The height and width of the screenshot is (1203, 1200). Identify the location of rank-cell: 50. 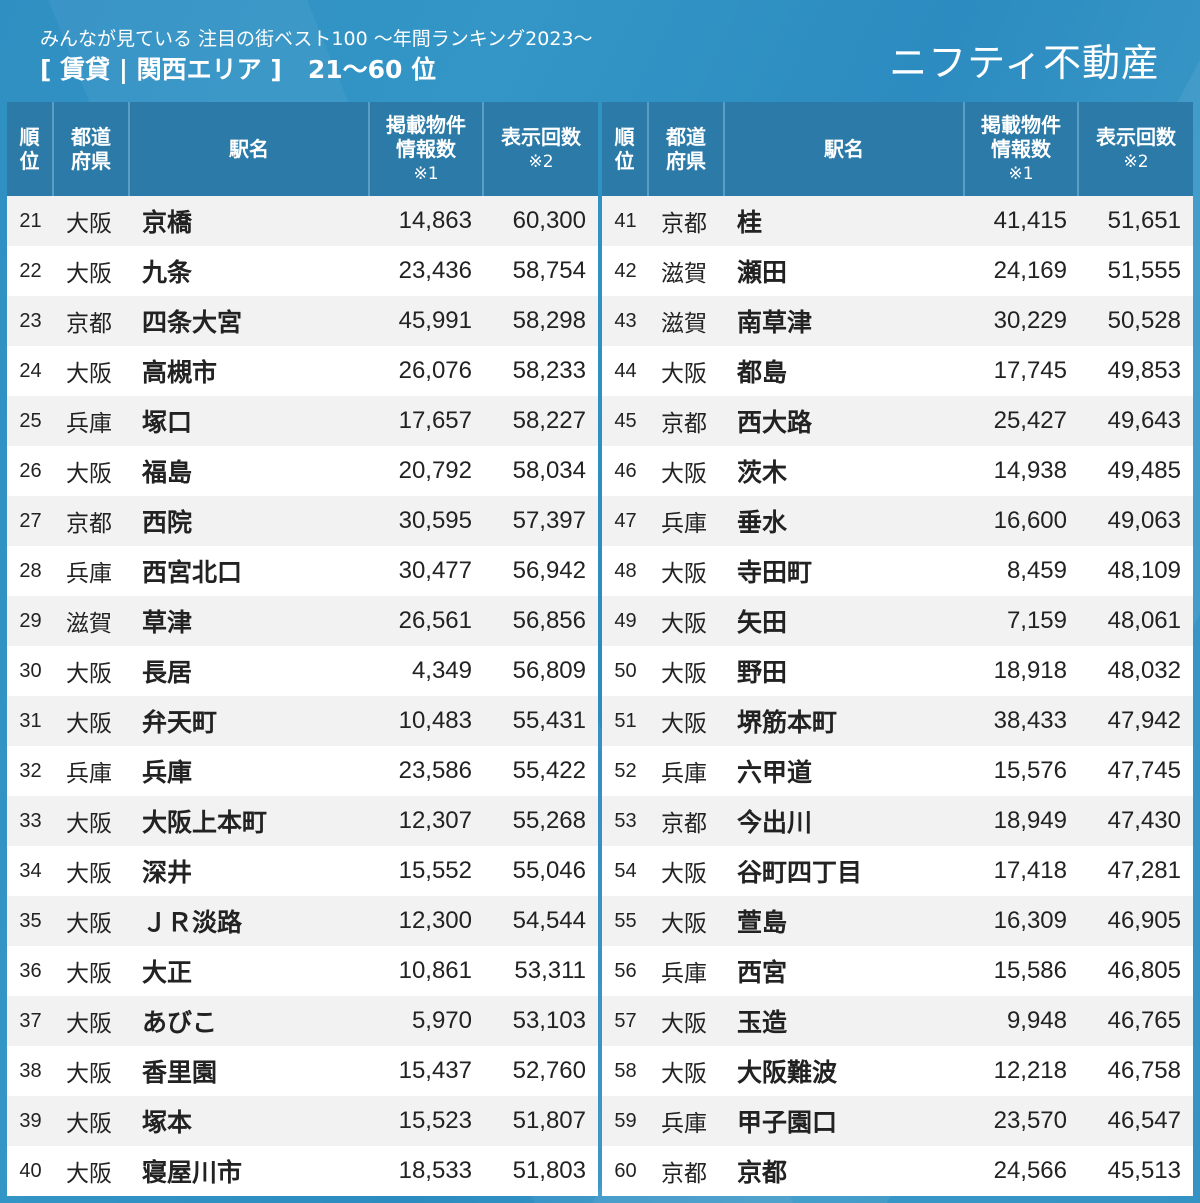
(625, 670).